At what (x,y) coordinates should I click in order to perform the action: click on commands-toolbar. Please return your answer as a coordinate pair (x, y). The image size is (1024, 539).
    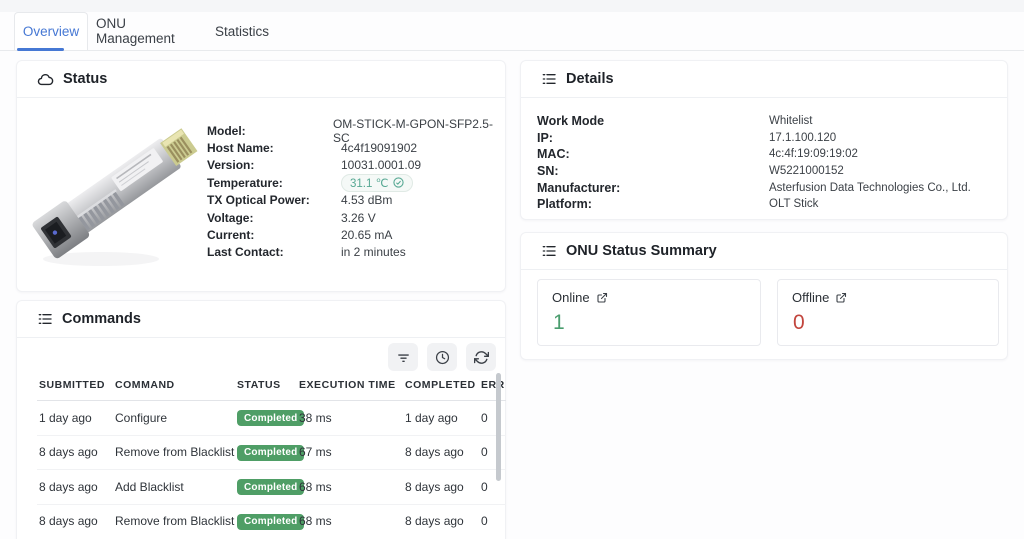
    Looking at the image, I should click on (442, 357).